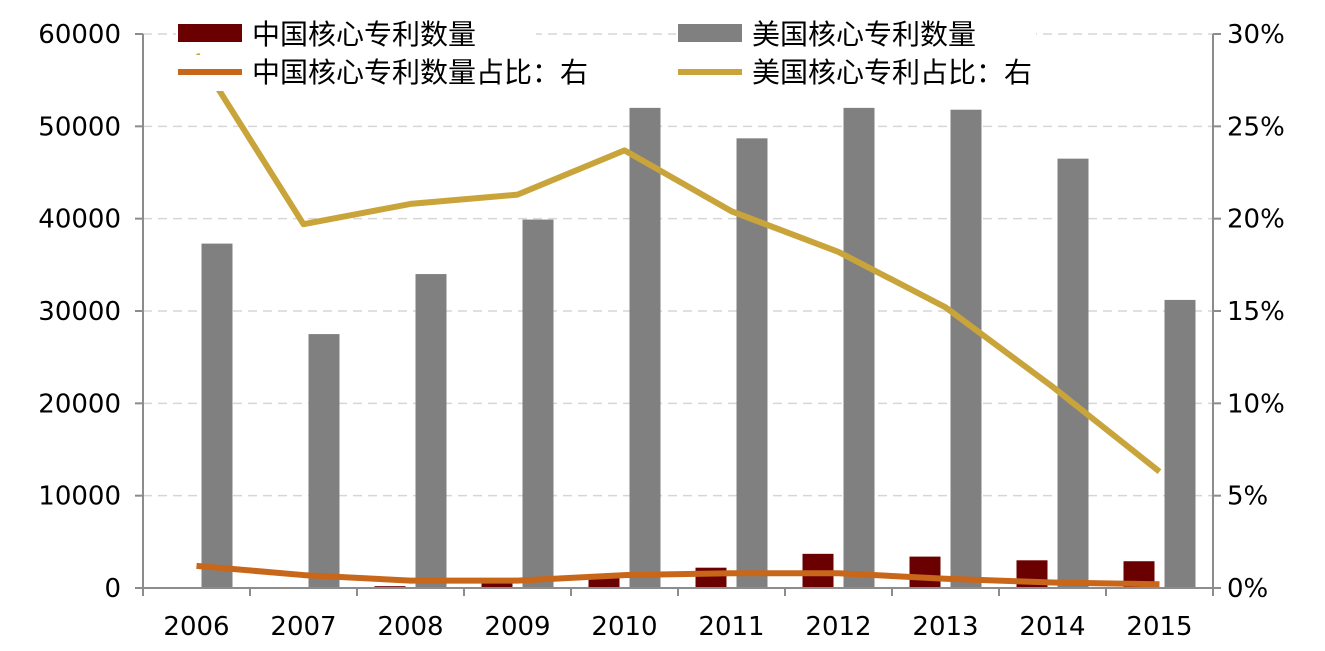 The height and width of the screenshot is (651, 1325). I want to click on bar-usa-2009, so click(538, 403).